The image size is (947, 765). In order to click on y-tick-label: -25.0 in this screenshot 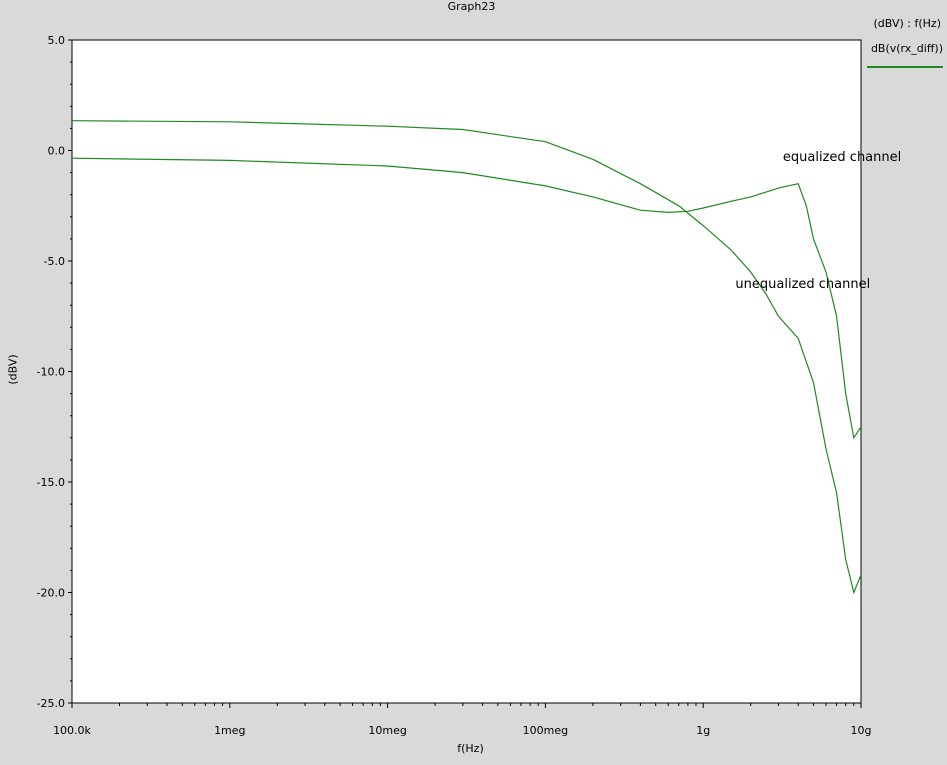, I will do `click(51, 703)`.